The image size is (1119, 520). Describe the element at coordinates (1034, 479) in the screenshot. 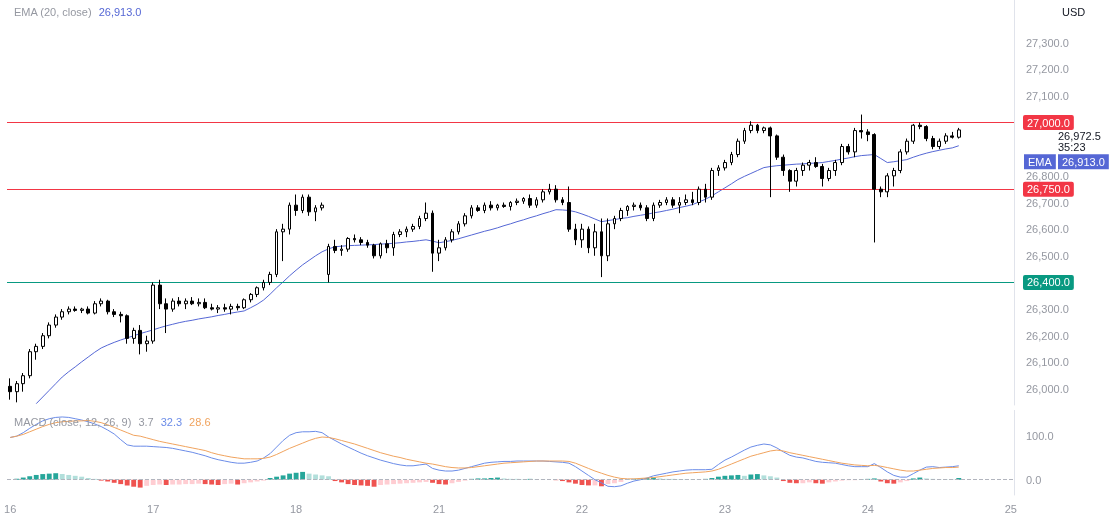

I see `y-tick-label: 0.0` at that location.